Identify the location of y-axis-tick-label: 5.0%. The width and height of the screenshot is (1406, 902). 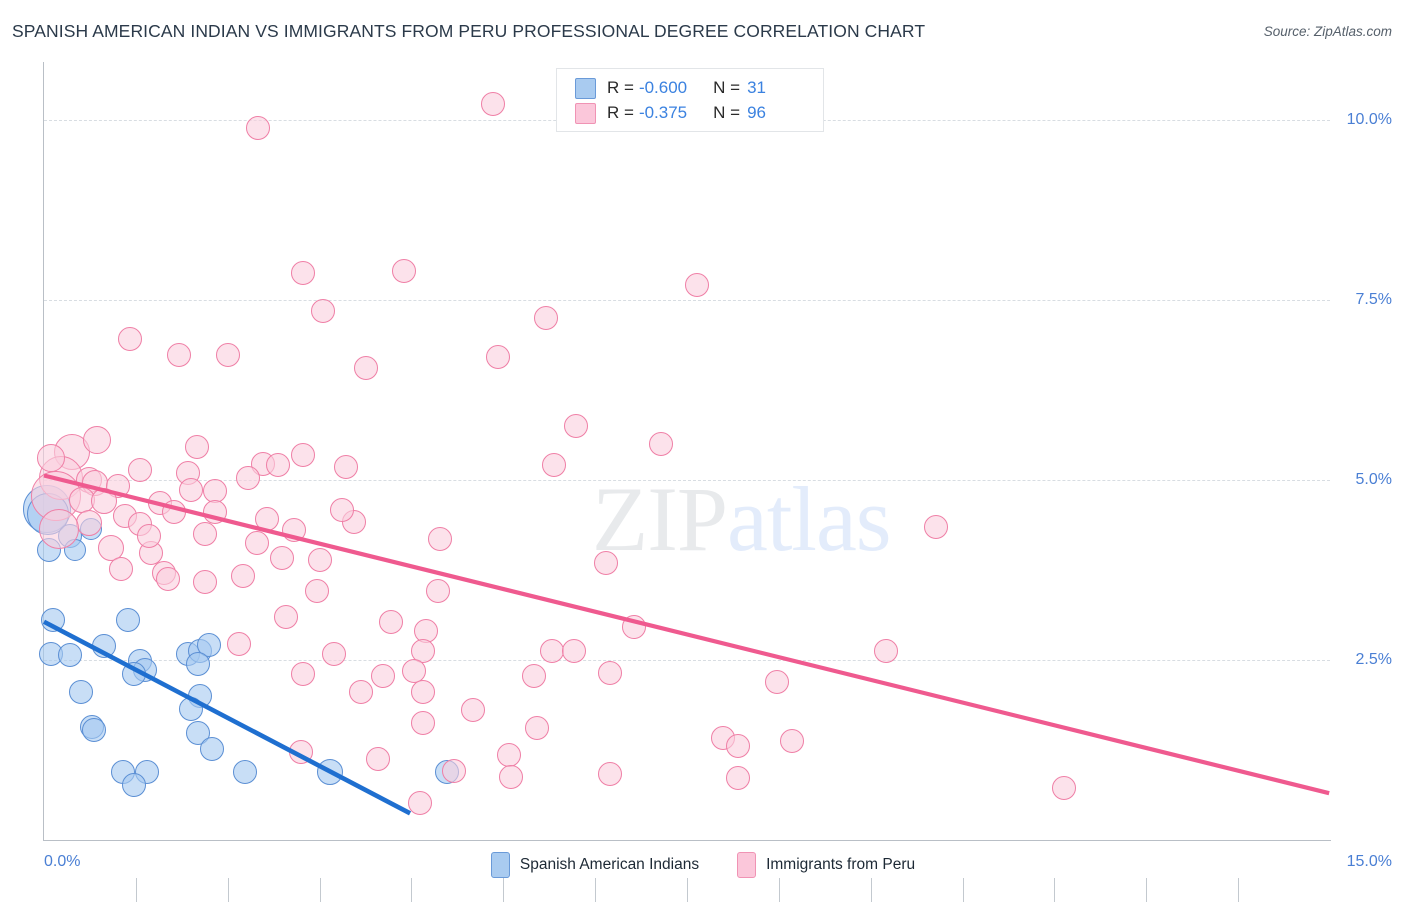
(1373, 479).